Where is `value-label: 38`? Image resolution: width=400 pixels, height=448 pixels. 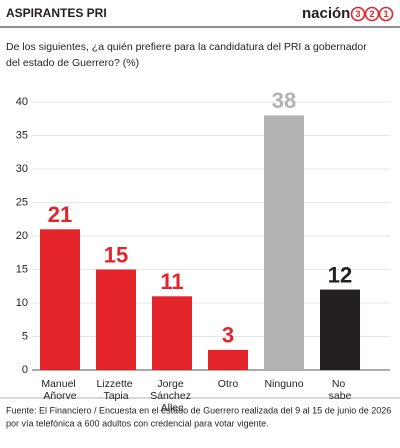
value-label: 38 is located at coordinates (284, 100).